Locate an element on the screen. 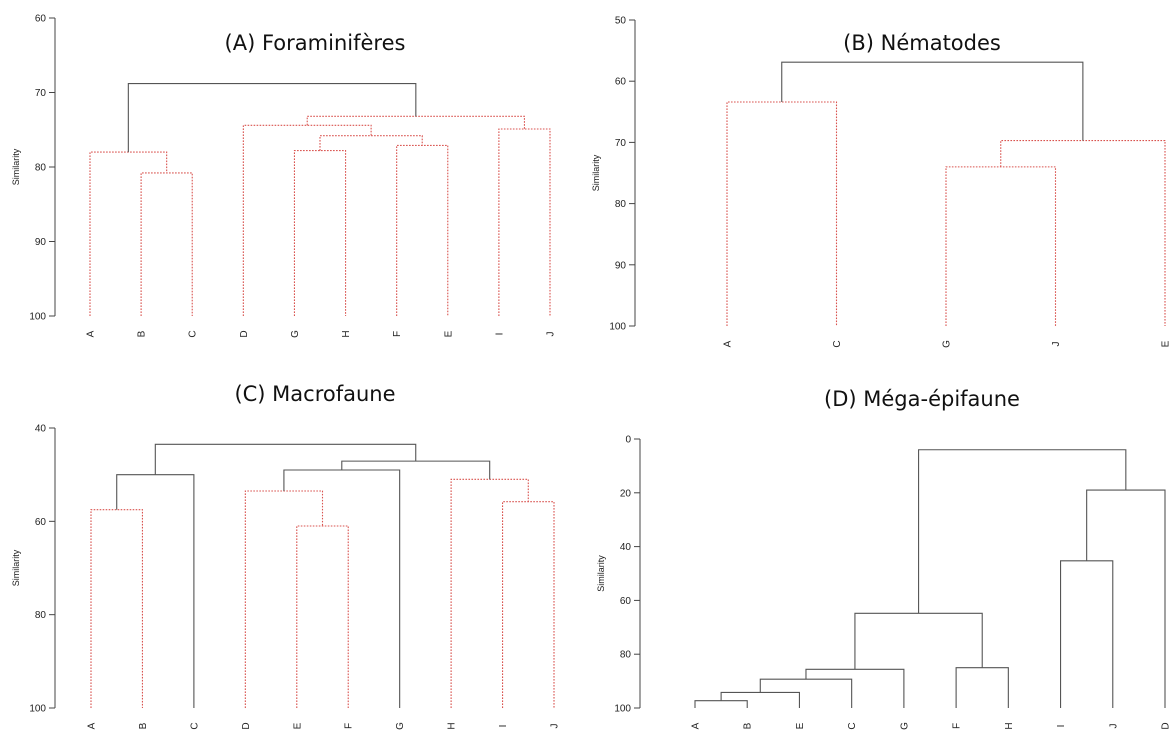  y-tick-label: 20 is located at coordinates (626, 493).